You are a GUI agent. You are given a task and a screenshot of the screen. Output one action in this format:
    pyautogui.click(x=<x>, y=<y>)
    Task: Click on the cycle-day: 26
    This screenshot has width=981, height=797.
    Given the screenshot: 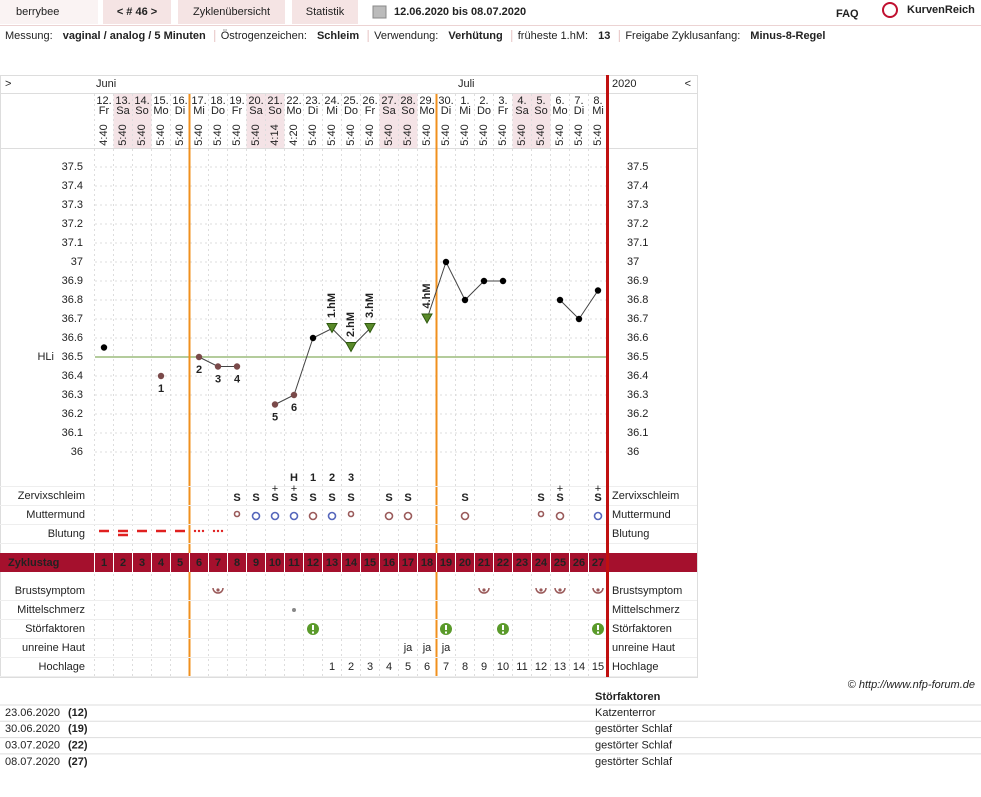 What is the action you would take?
    pyautogui.click(x=579, y=563)
    